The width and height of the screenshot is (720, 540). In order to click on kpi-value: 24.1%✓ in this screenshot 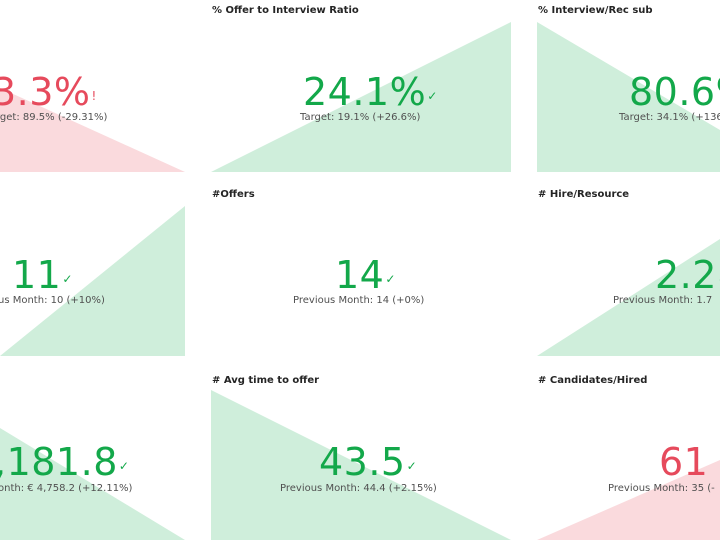, I will do `click(370, 92)`.